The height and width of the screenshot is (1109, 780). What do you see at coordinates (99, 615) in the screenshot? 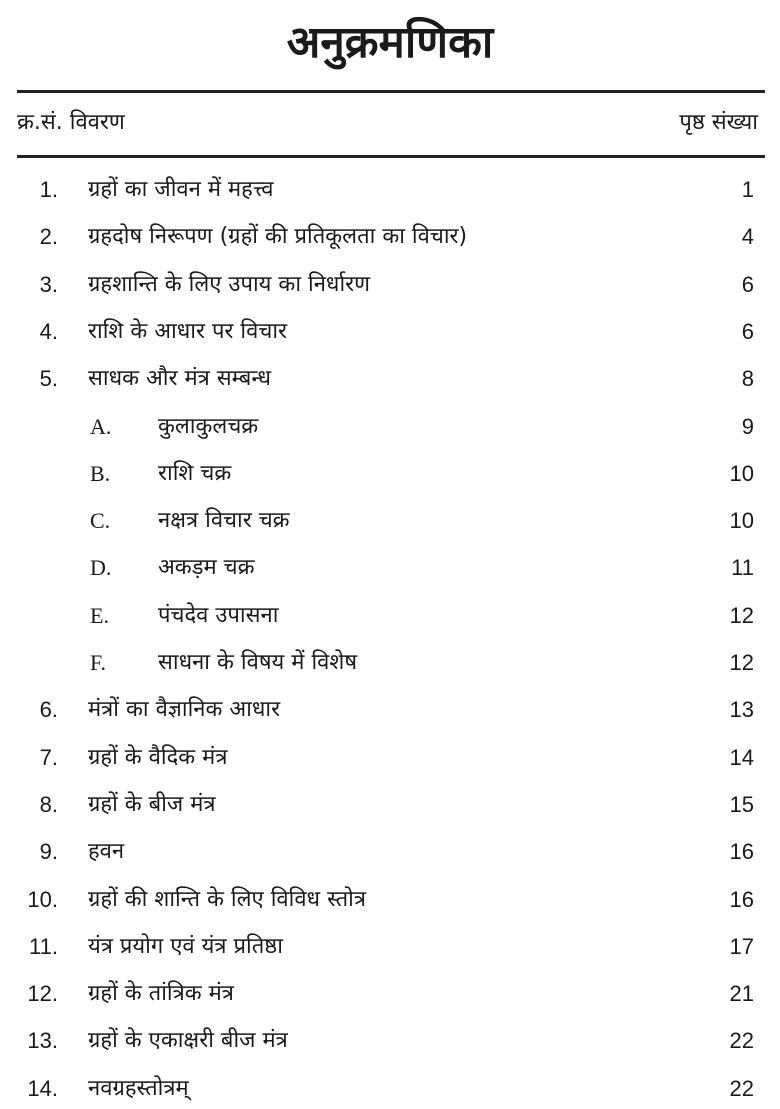
I see `entry-number: E.` at bounding box center [99, 615].